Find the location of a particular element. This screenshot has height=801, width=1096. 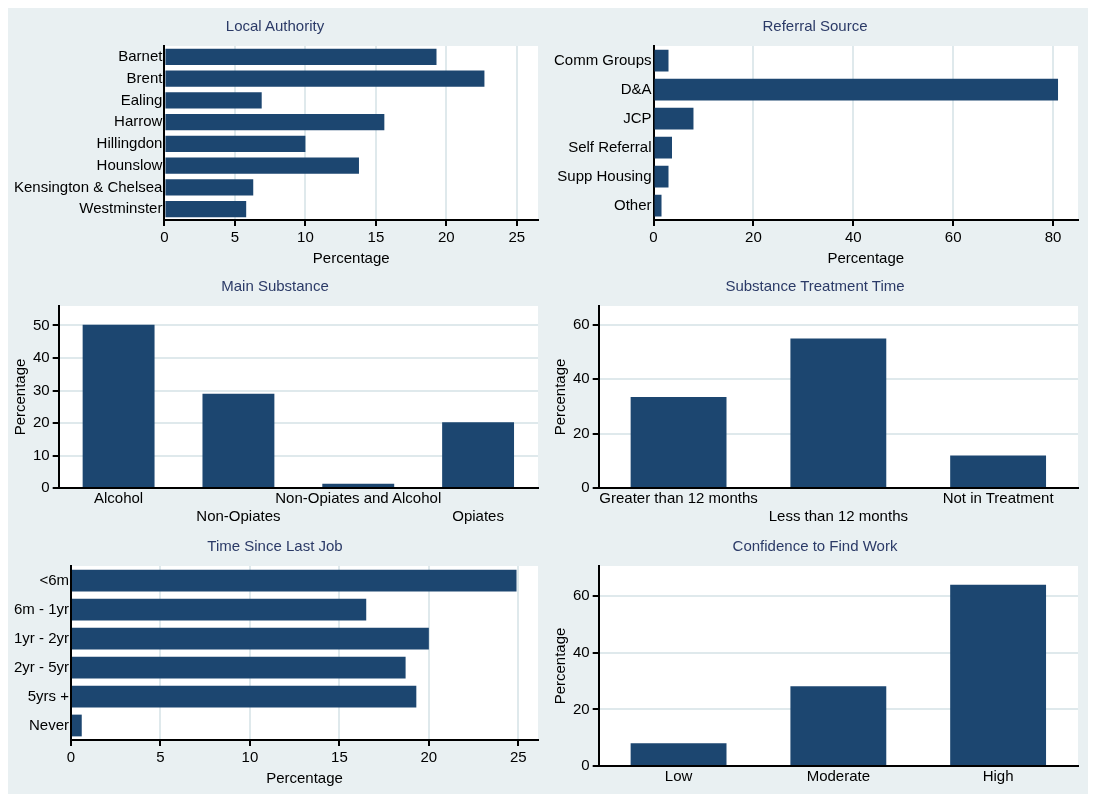

chart-title: Substance Treatment Time is located at coordinates (815, 286).